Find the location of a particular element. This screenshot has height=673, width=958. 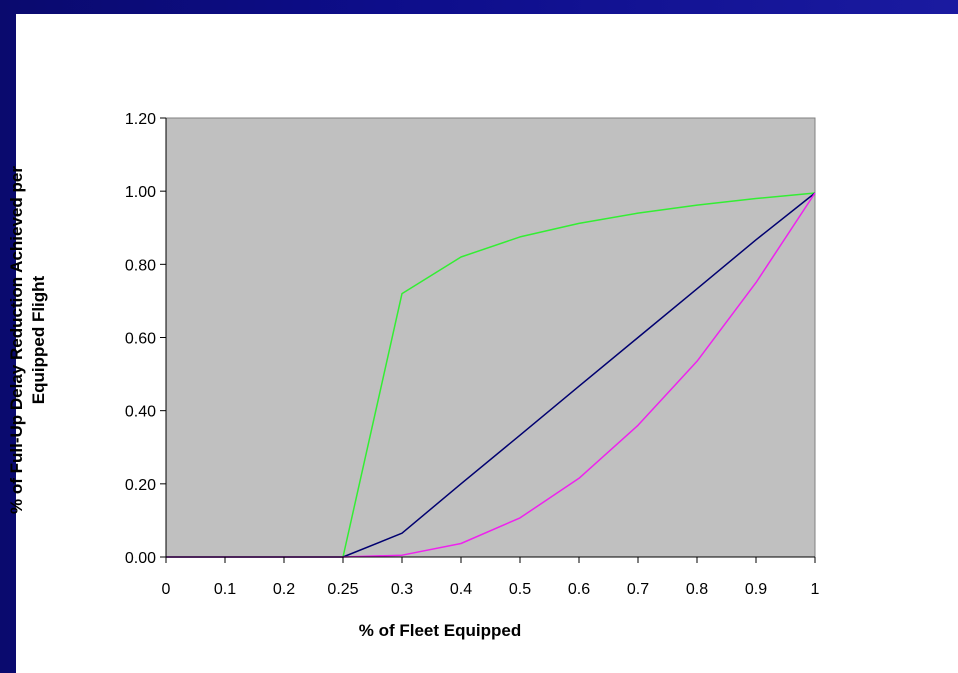

y-tick-label: 0.80 is located at coordinates (140, 265).